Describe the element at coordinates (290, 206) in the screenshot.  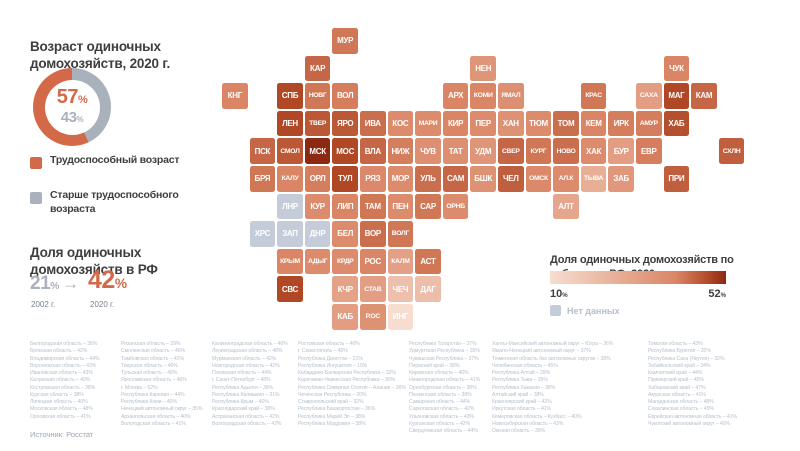
I see `map-tile-ЛНР: ЛНР` at that location.